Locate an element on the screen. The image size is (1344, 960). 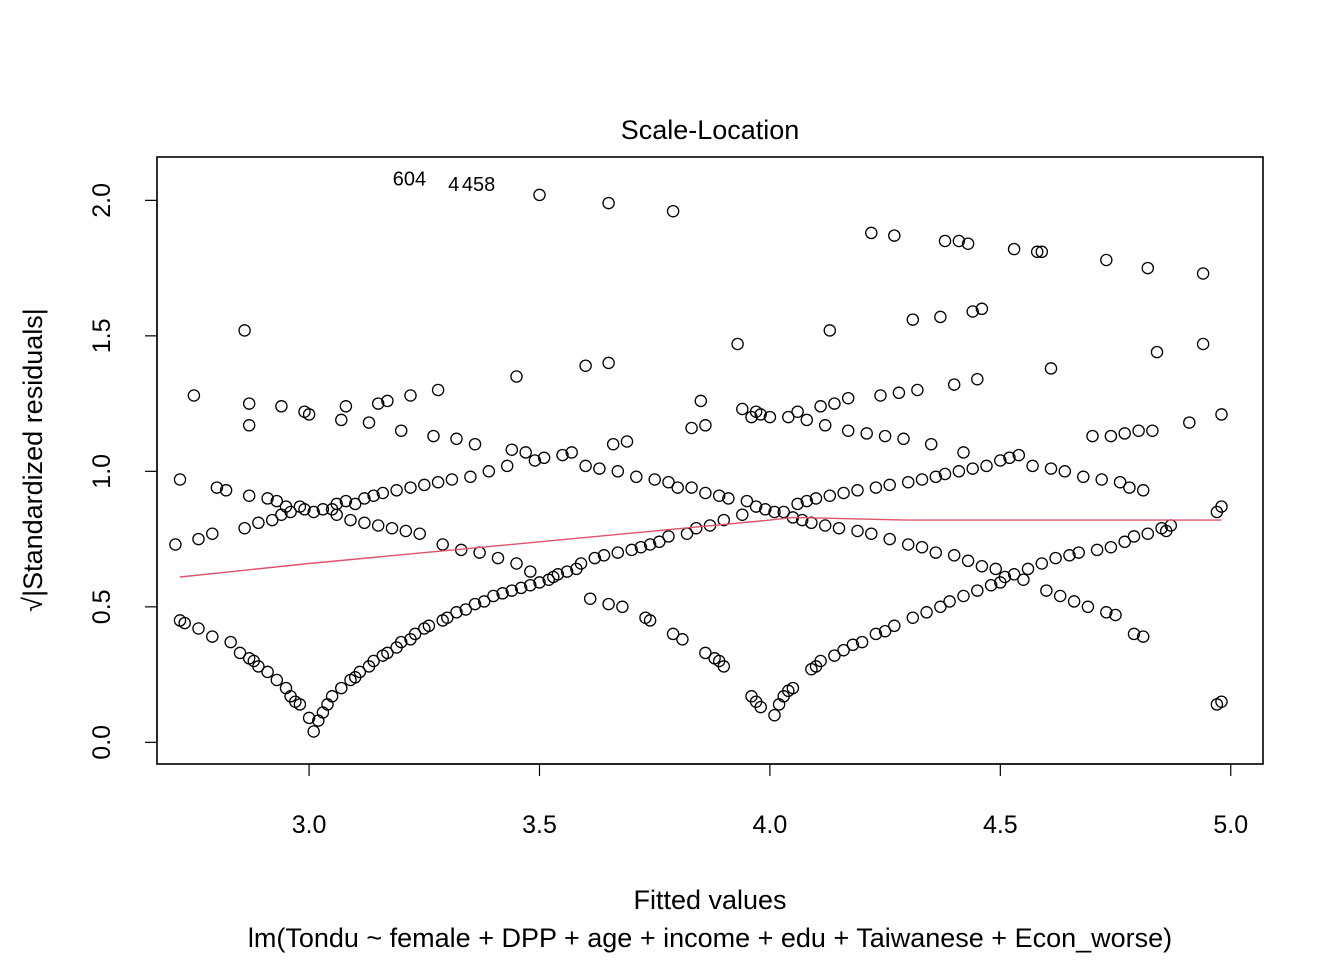
y-tick-label: 0.0 is located at coordinates (102, 742).